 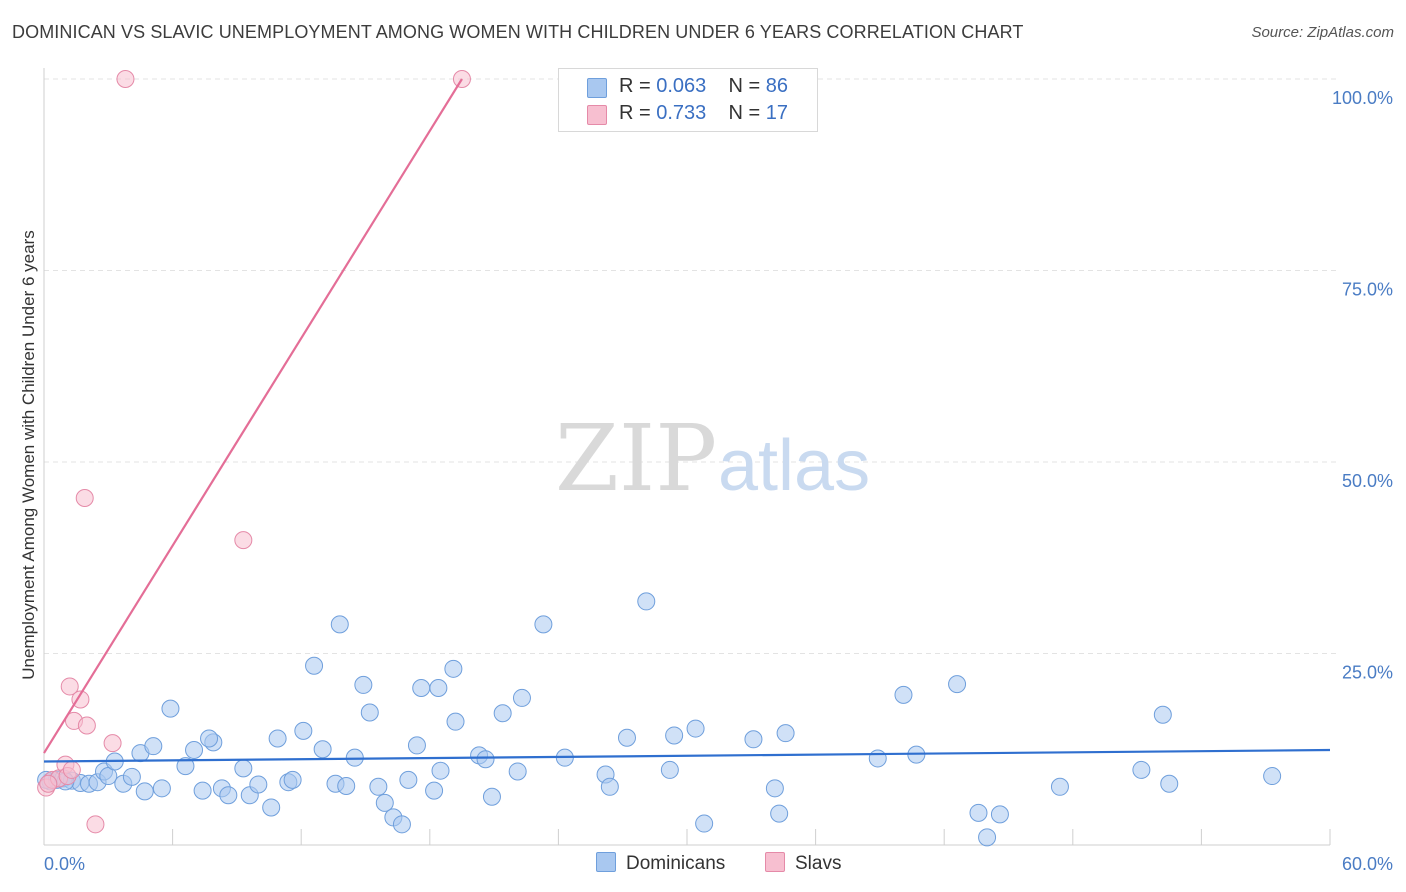 I want to click on bottom-legend-slavs: Slavs, so click(x=803, y=863).